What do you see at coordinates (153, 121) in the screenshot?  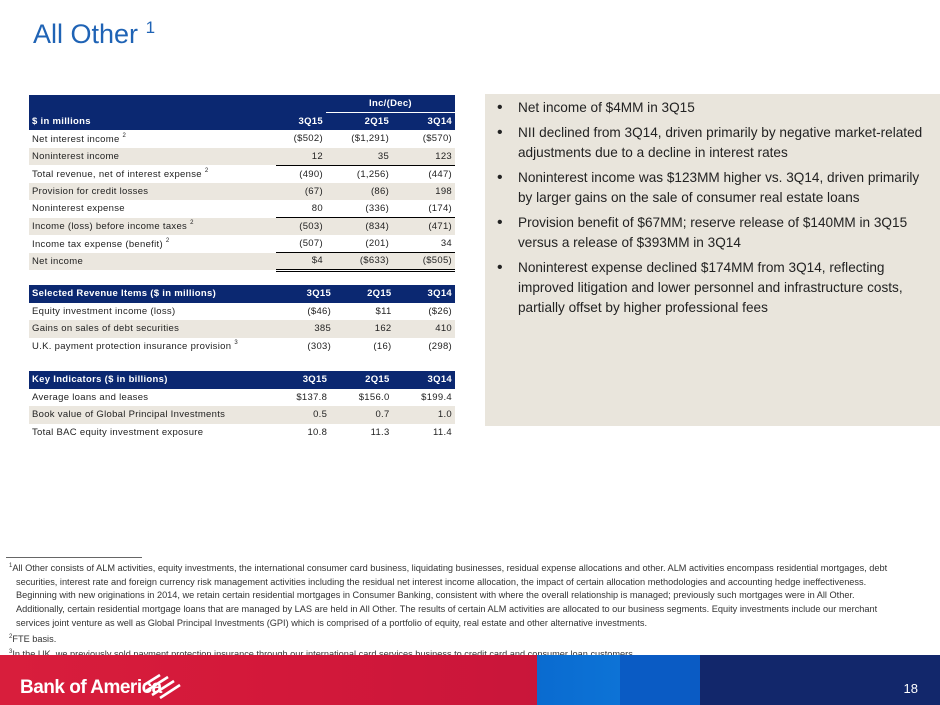 I see `col-header: $ in millions` at bounding box center [153, 121].